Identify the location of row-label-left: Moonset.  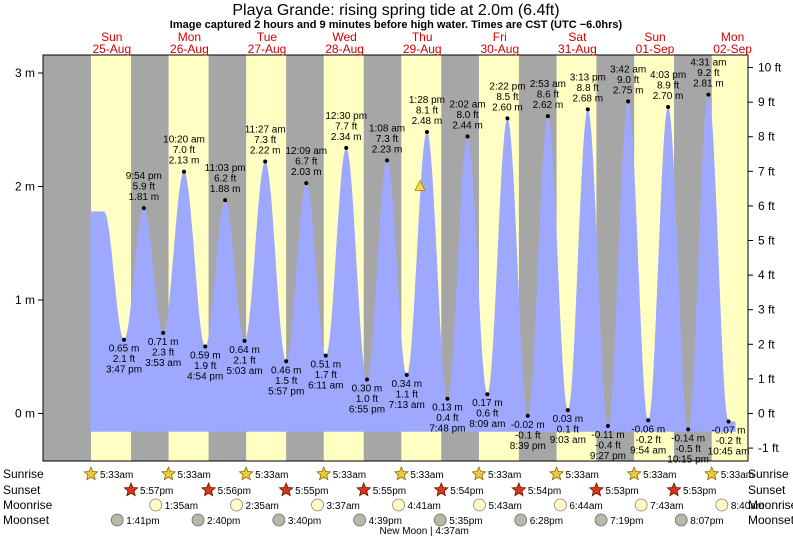
(26, 520).